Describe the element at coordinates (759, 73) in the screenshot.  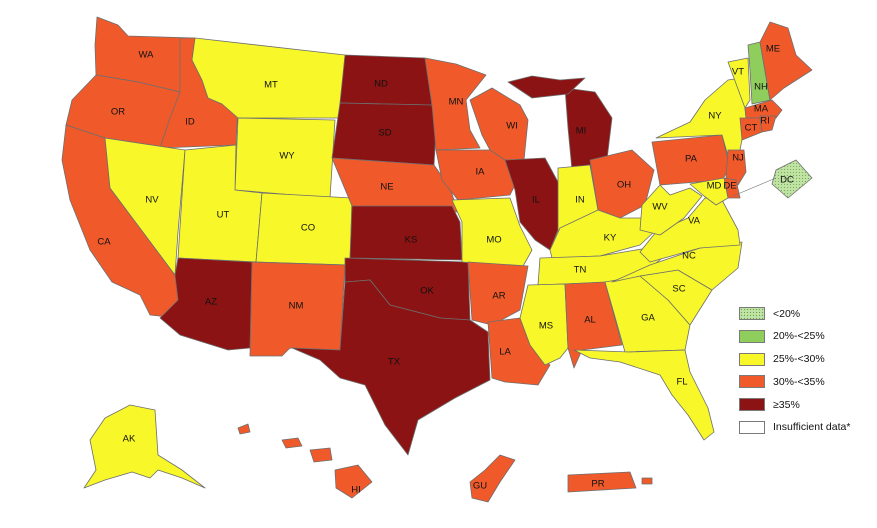
I see `state-NH` at that location.